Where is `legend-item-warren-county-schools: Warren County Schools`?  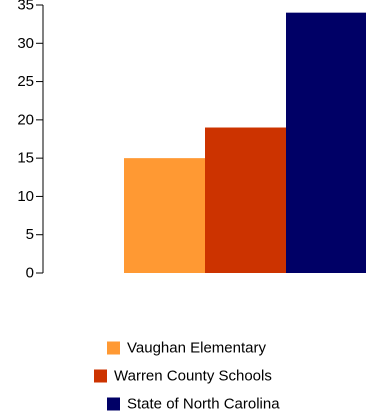
legend-item-warren-county-schools: Warren County Schools is located at coordinates (183, 376).